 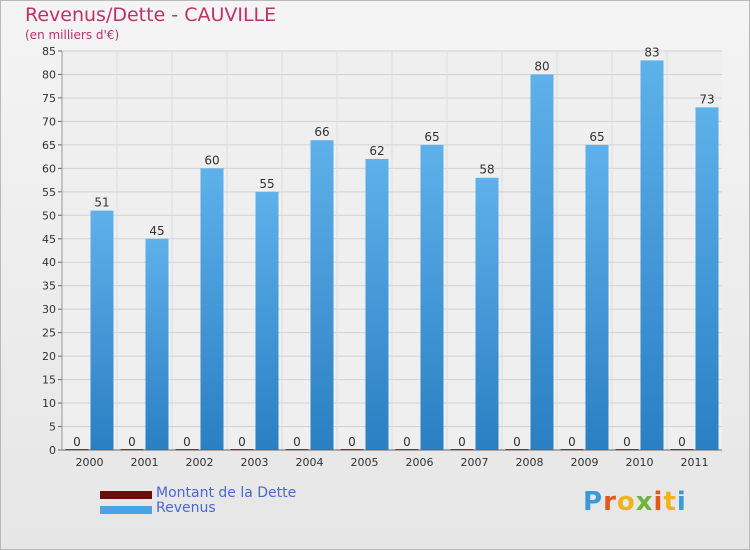 I want to click on y-tick-label: 0, so click(x=52, y=450).